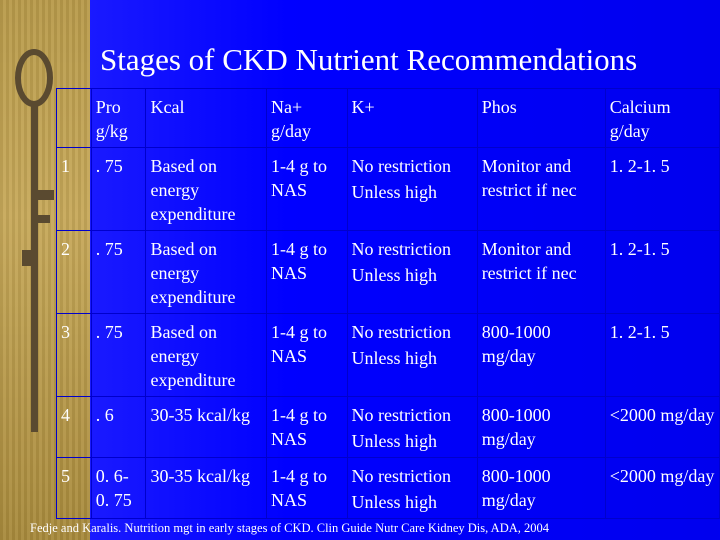 The width and height of the screenshot is (720, 540). What do you see at coordinates (369, 59) in the screenshot?
I see `slide-title: Stages of CKD Nutrient Recommendations` at bounding box center [369, 59].